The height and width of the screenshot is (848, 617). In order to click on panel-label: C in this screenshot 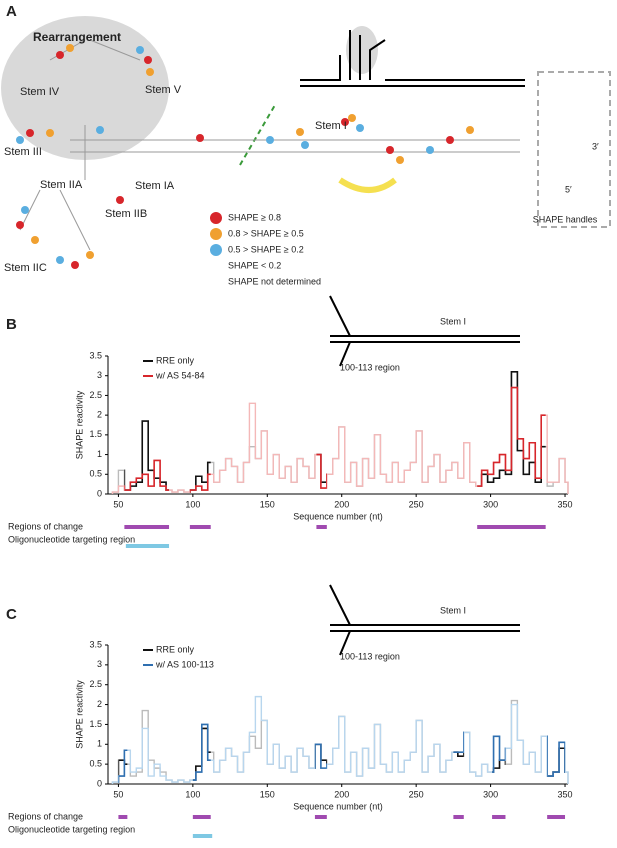, I will do `click(11, 614)`.